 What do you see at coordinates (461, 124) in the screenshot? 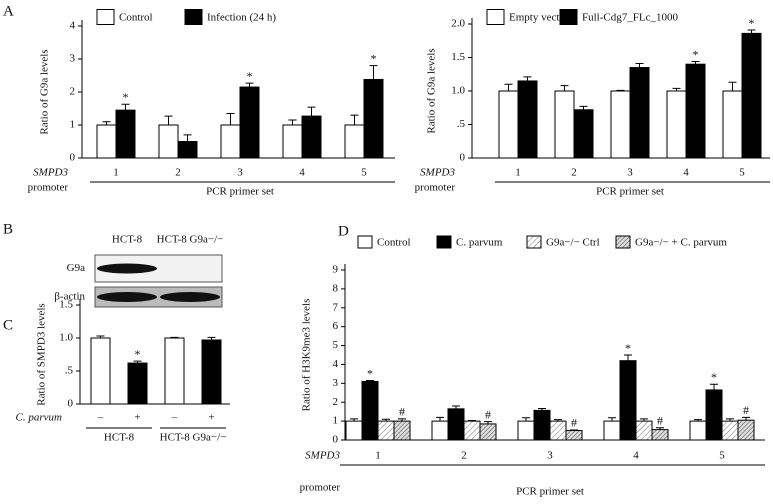
I see `y-tick-label: .5` at bounding box center [461, 124].